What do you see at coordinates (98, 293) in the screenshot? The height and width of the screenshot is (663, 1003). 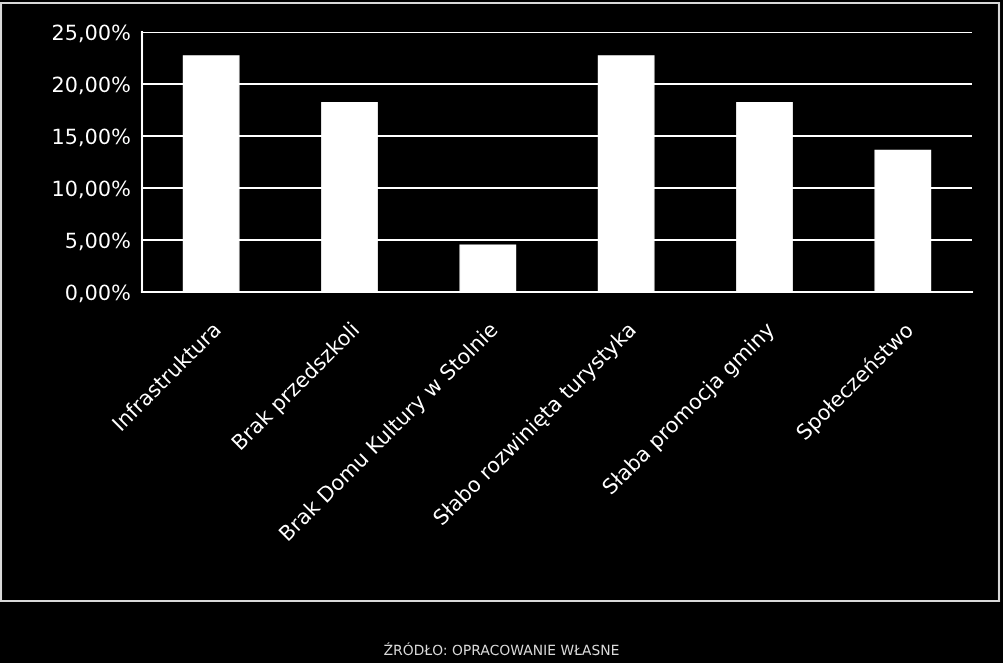 I see `y-tick-label: 0,00%` at bounding box center [98, 293].